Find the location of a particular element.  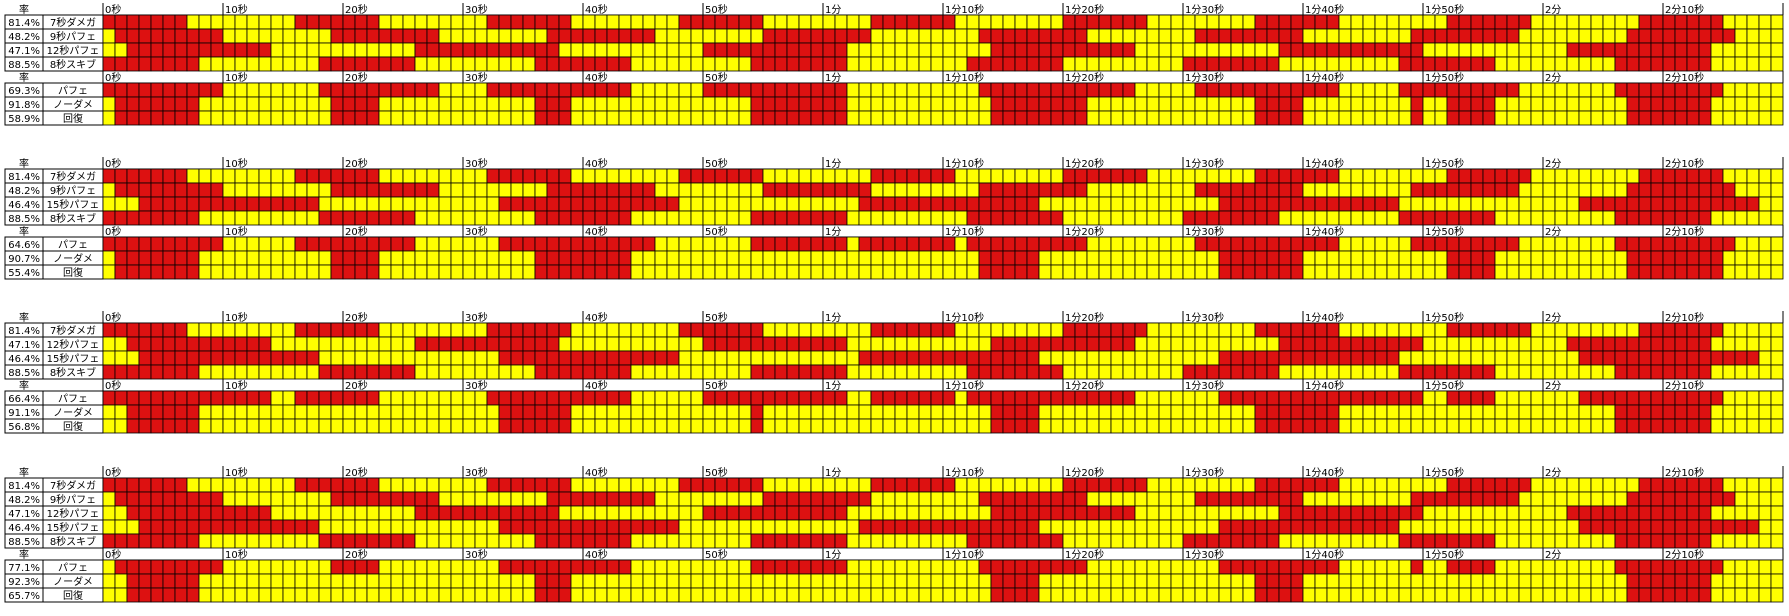

time-tick-label: 1分40秒 is located at coordinates (1324, 554).